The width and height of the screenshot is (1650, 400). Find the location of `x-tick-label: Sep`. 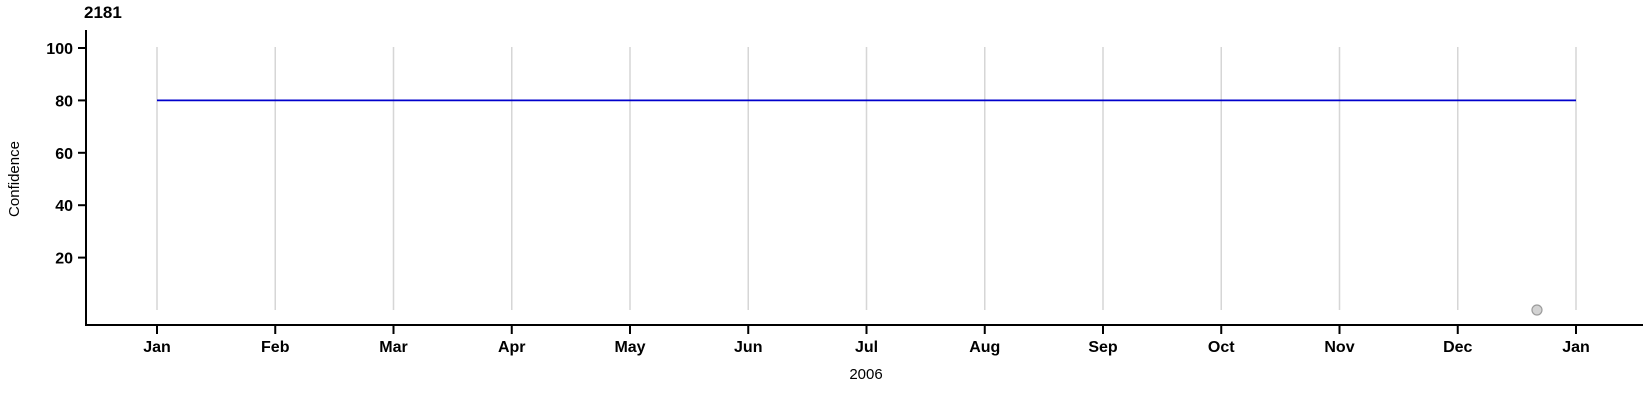

x-tick-label: Sep is located at coordinates (1103, 347).